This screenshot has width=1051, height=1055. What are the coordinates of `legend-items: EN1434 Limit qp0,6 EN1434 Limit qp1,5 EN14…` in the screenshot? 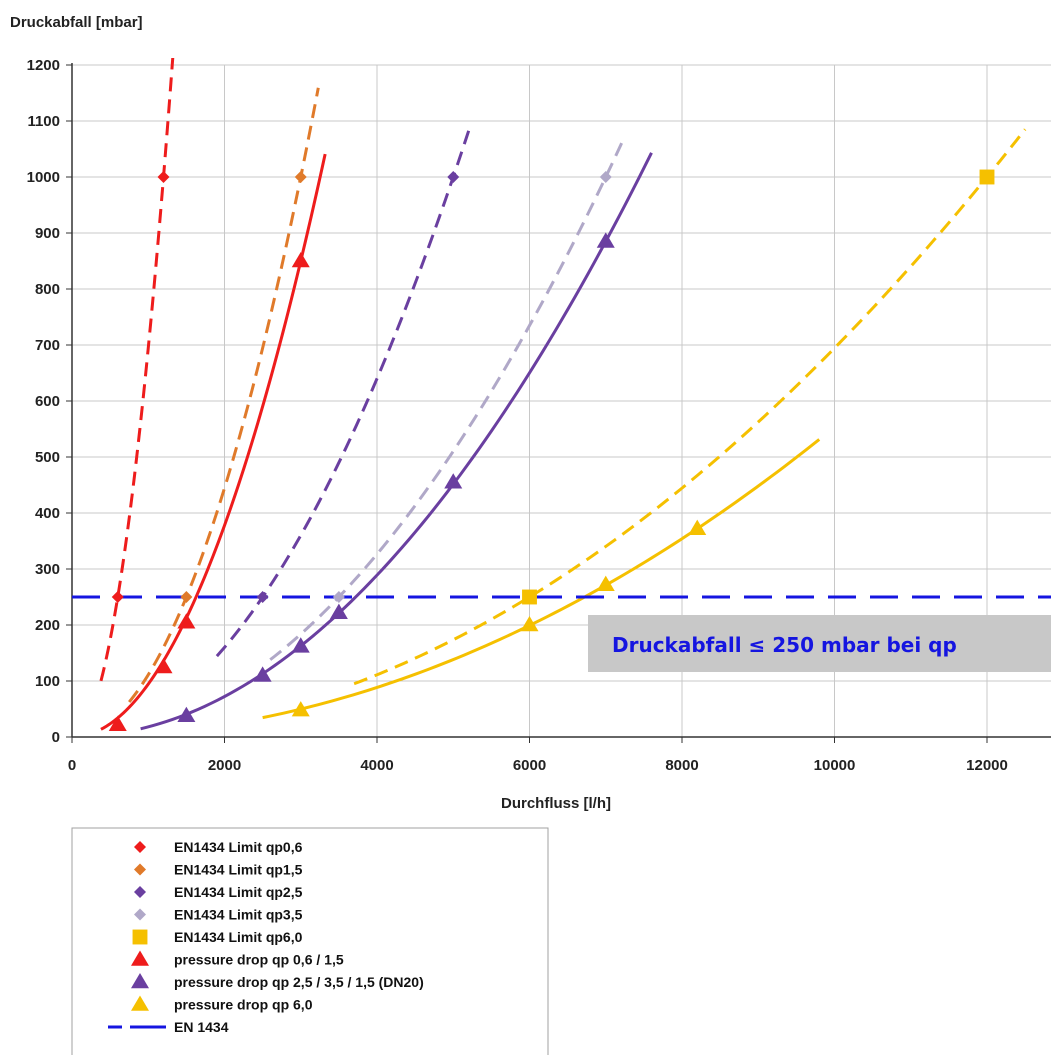 It's located at (266, 937).